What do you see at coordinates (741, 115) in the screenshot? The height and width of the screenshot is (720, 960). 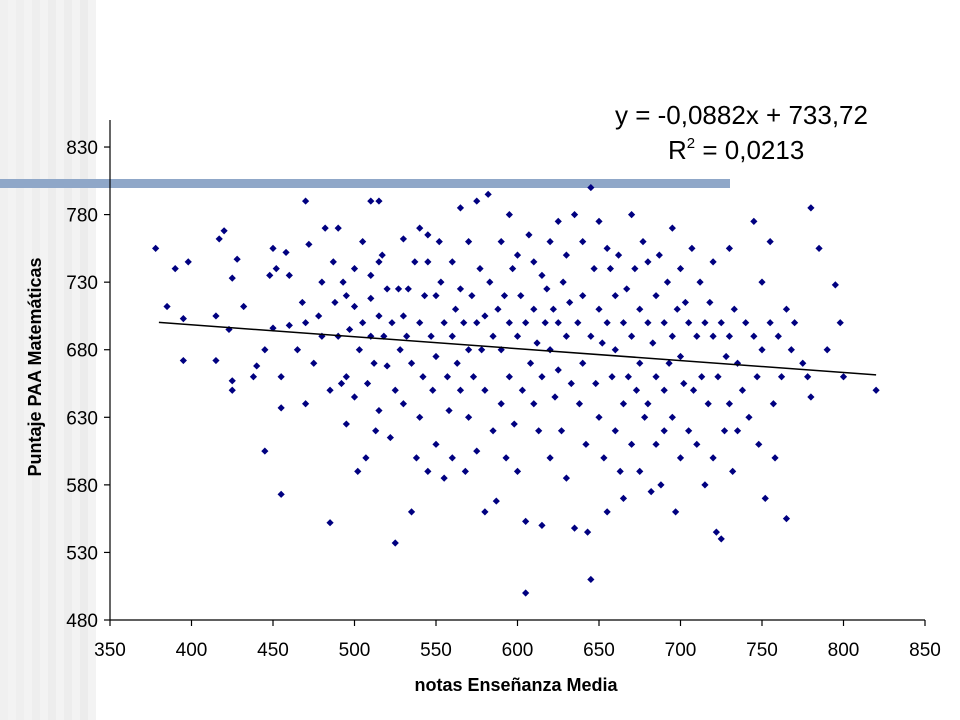 I see `trendline-equation: y = -0,0882x + 733,72` at bounding box center [741, 115].